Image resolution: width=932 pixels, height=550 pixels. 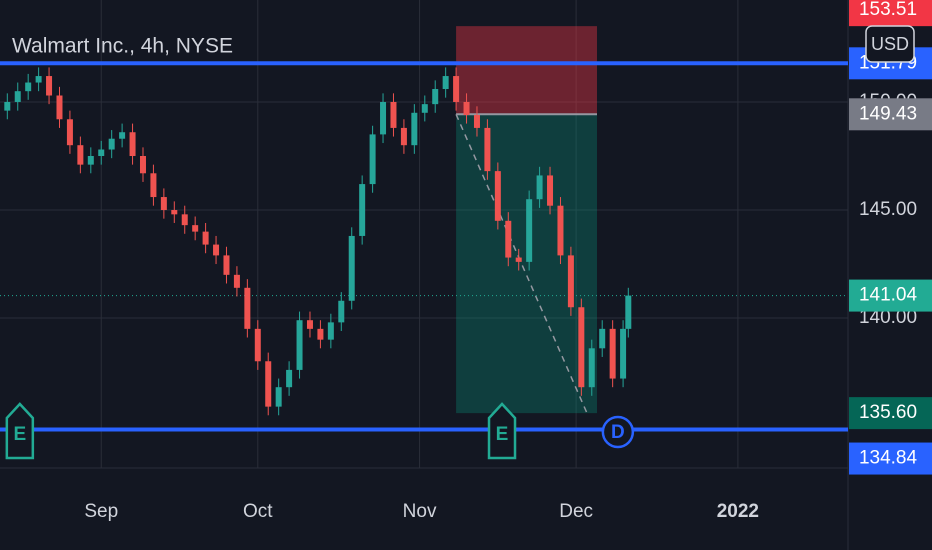 I want to click on x-tick-label: Dec, so click(x=576, y=511).